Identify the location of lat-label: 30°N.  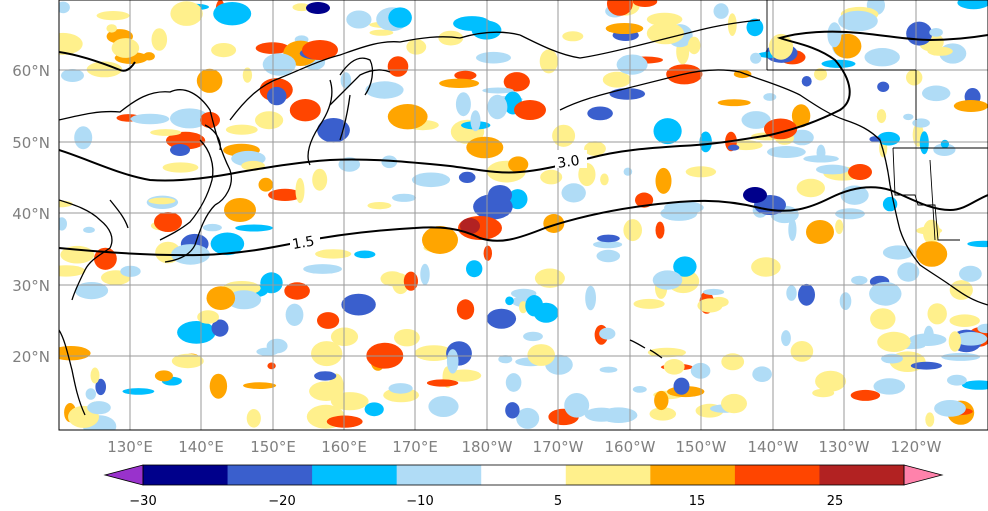
(31, 286).